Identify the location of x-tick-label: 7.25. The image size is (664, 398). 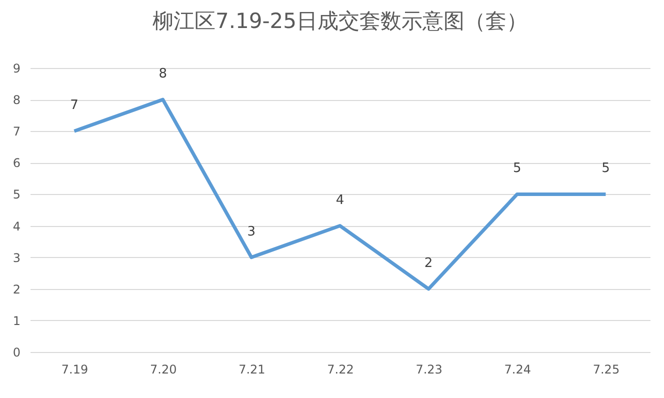
(606, 369).